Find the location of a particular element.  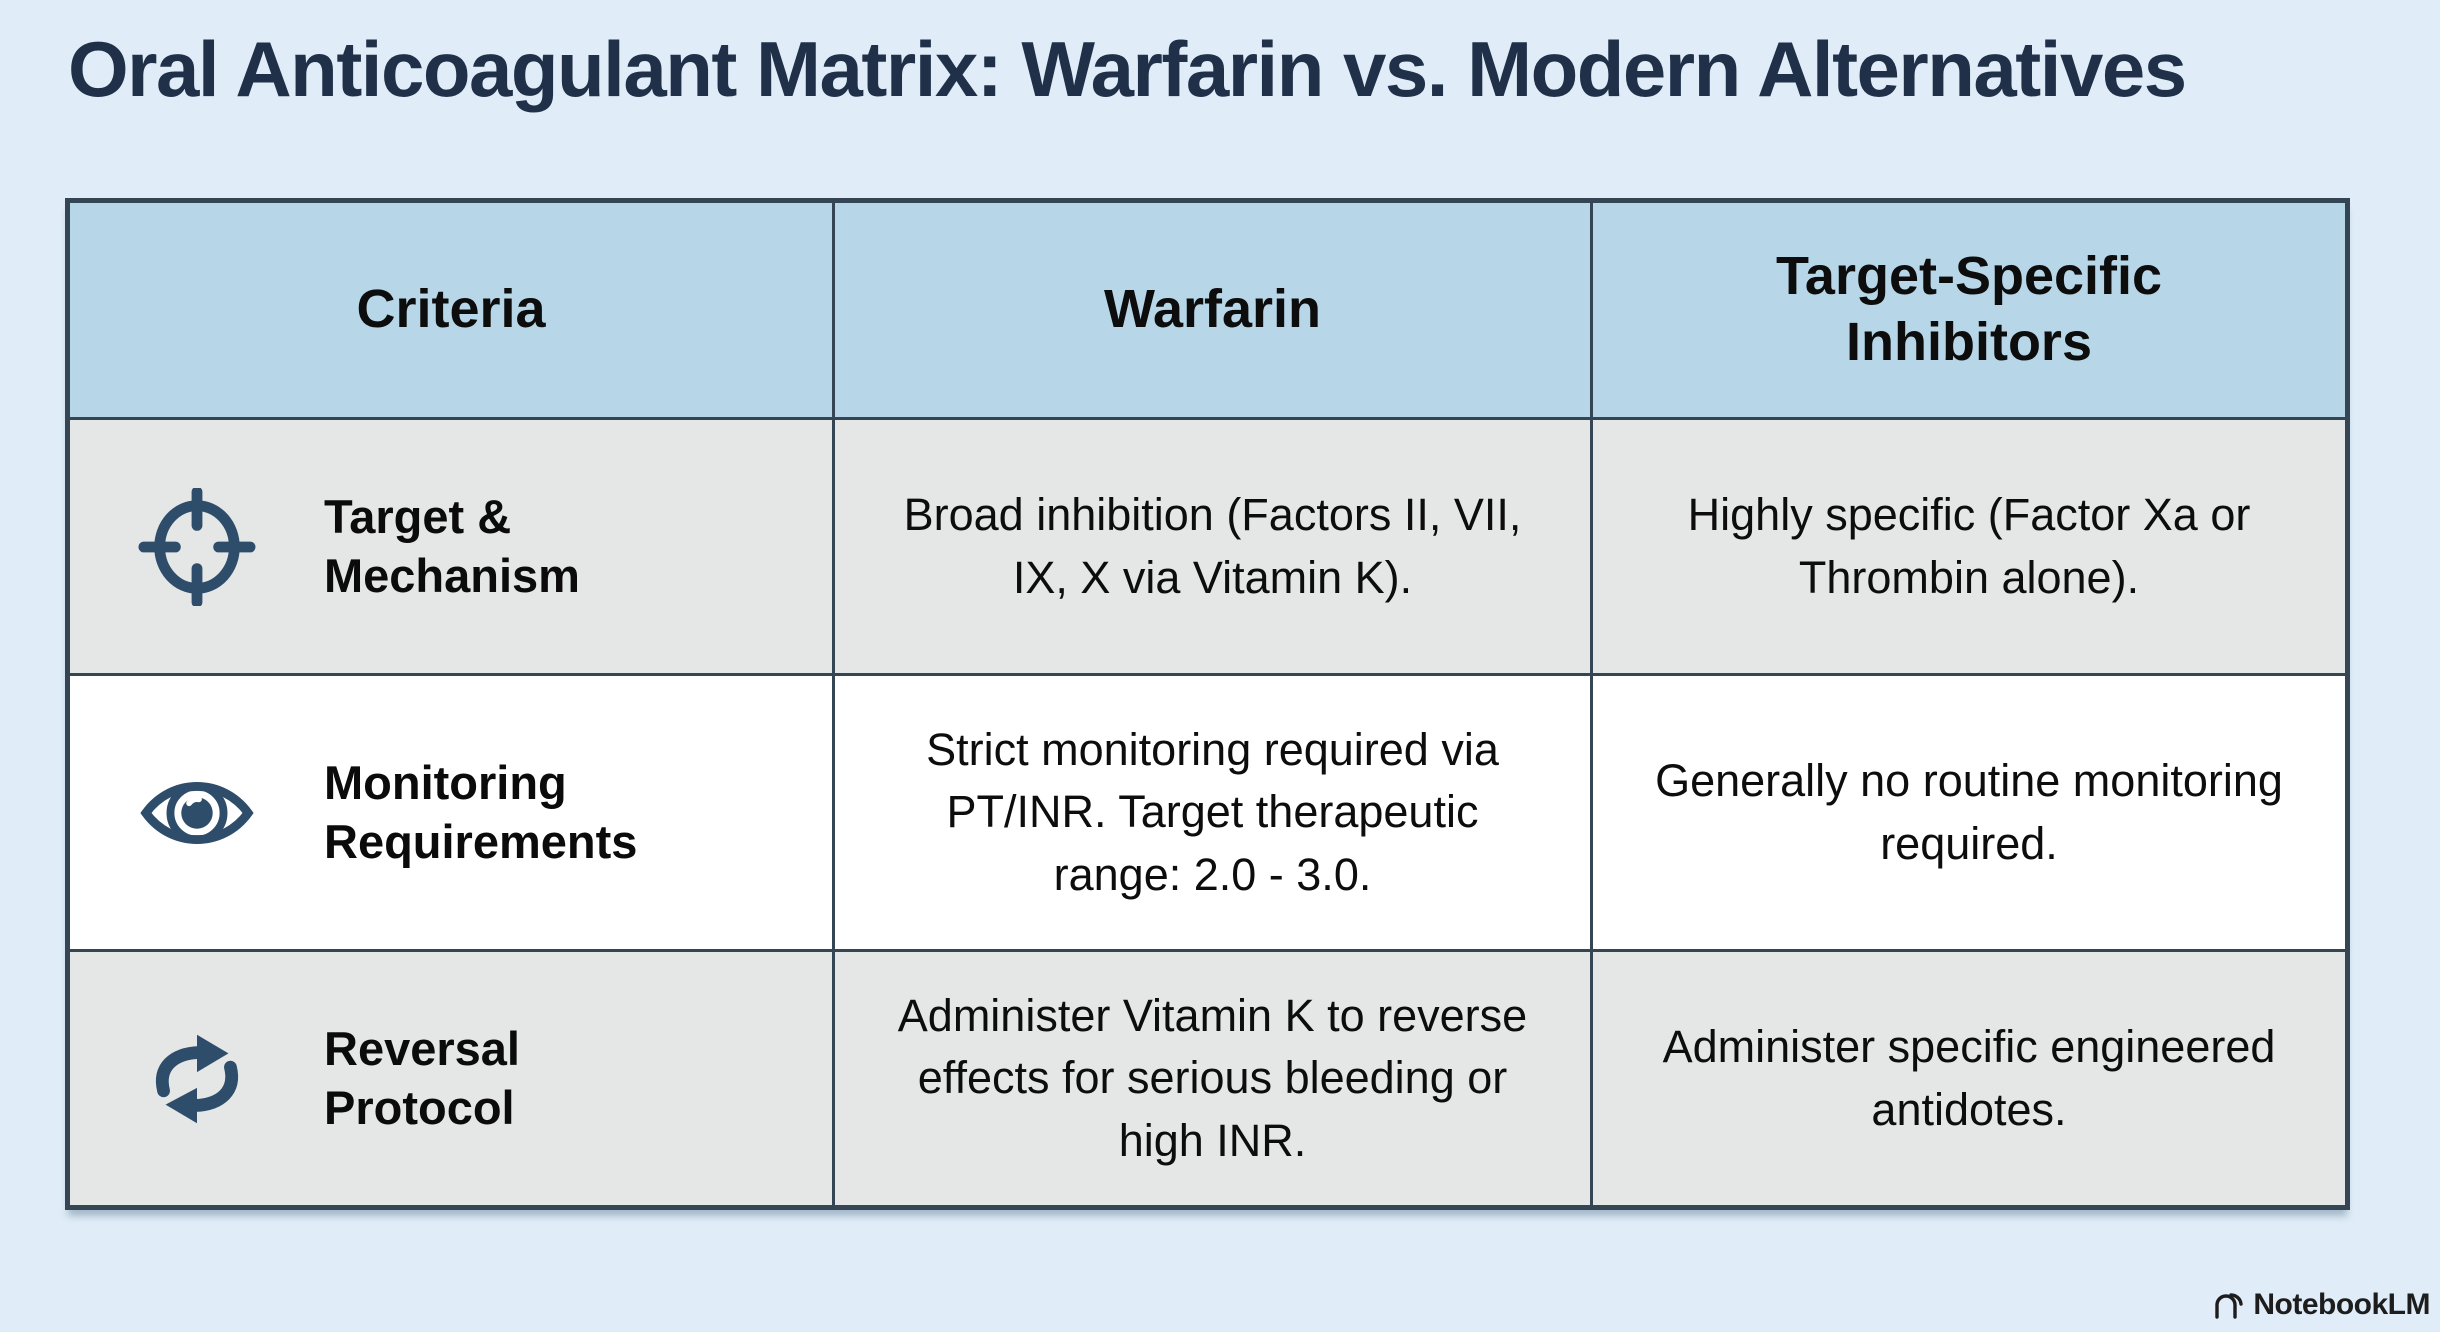

criterion-cell-monitoring: Monitoring Requirements is located at coordinates (452, 814).